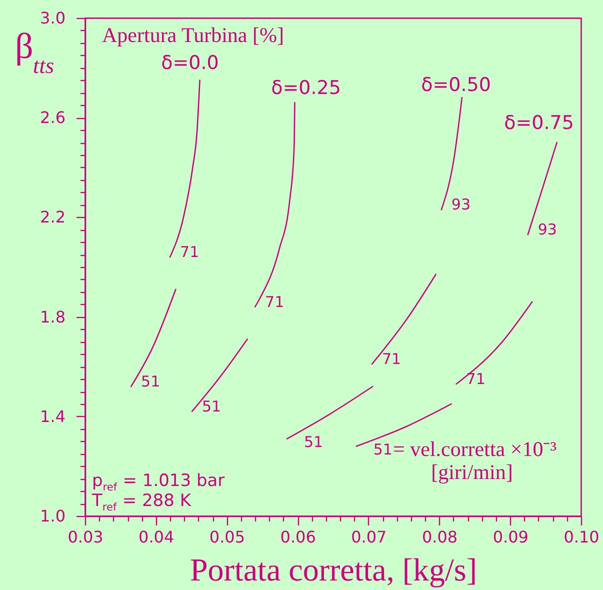 This screenshot has width=603, height=590. What do you see at coordinates (53, 416) in the screenshot?
I see `y-tick-label: 1.4` at bounding box center [53, 416].